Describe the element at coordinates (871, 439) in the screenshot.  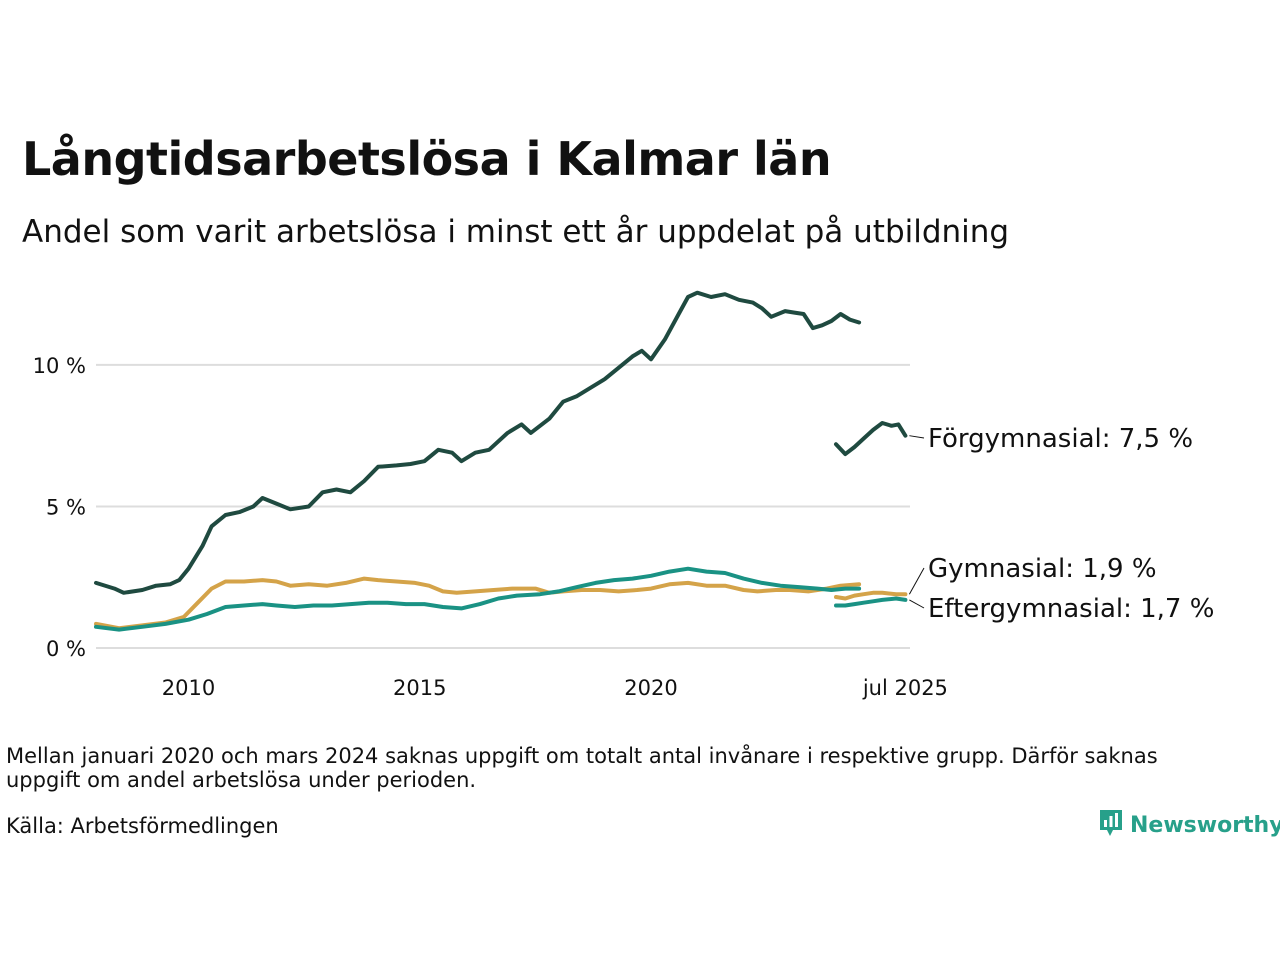
I see `series-line-förgymnasial` at that location.